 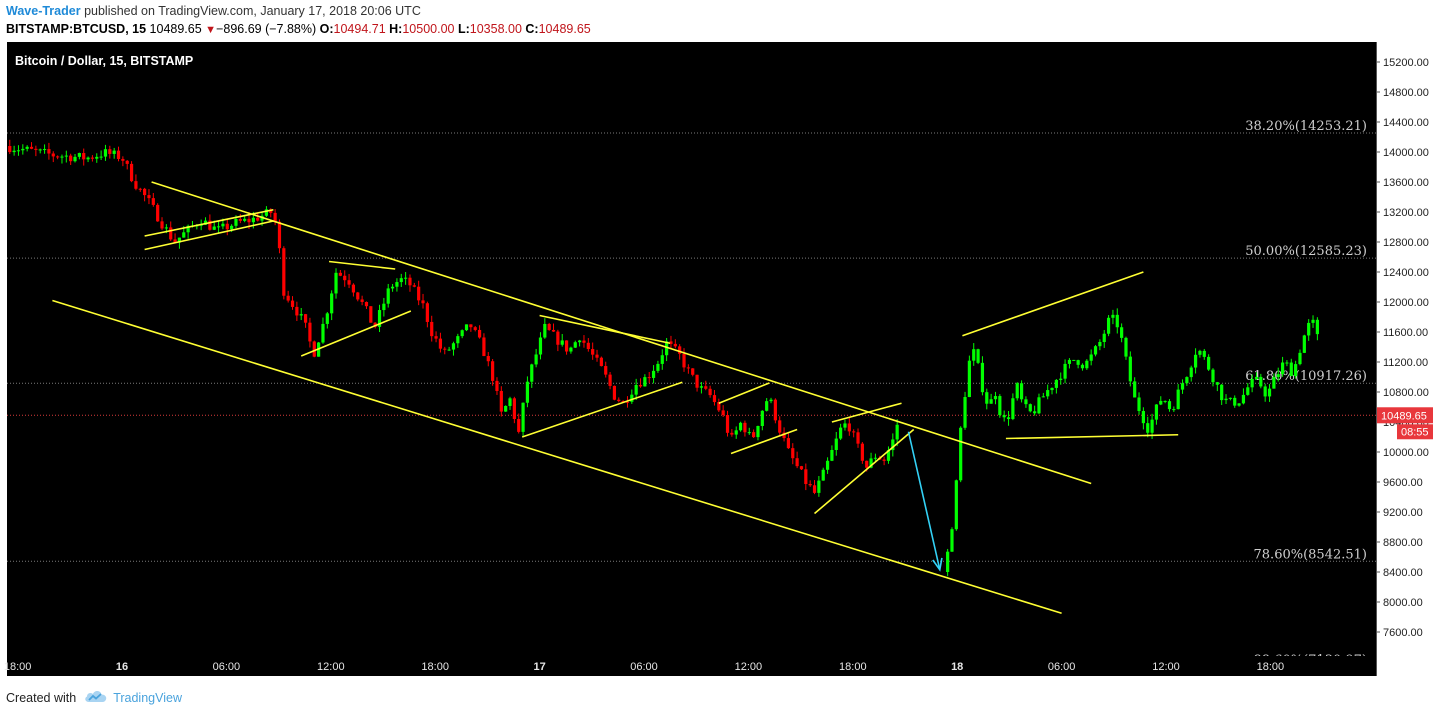 I want to click on trend-line-flag-2-upper, so click(x=362, y=265).